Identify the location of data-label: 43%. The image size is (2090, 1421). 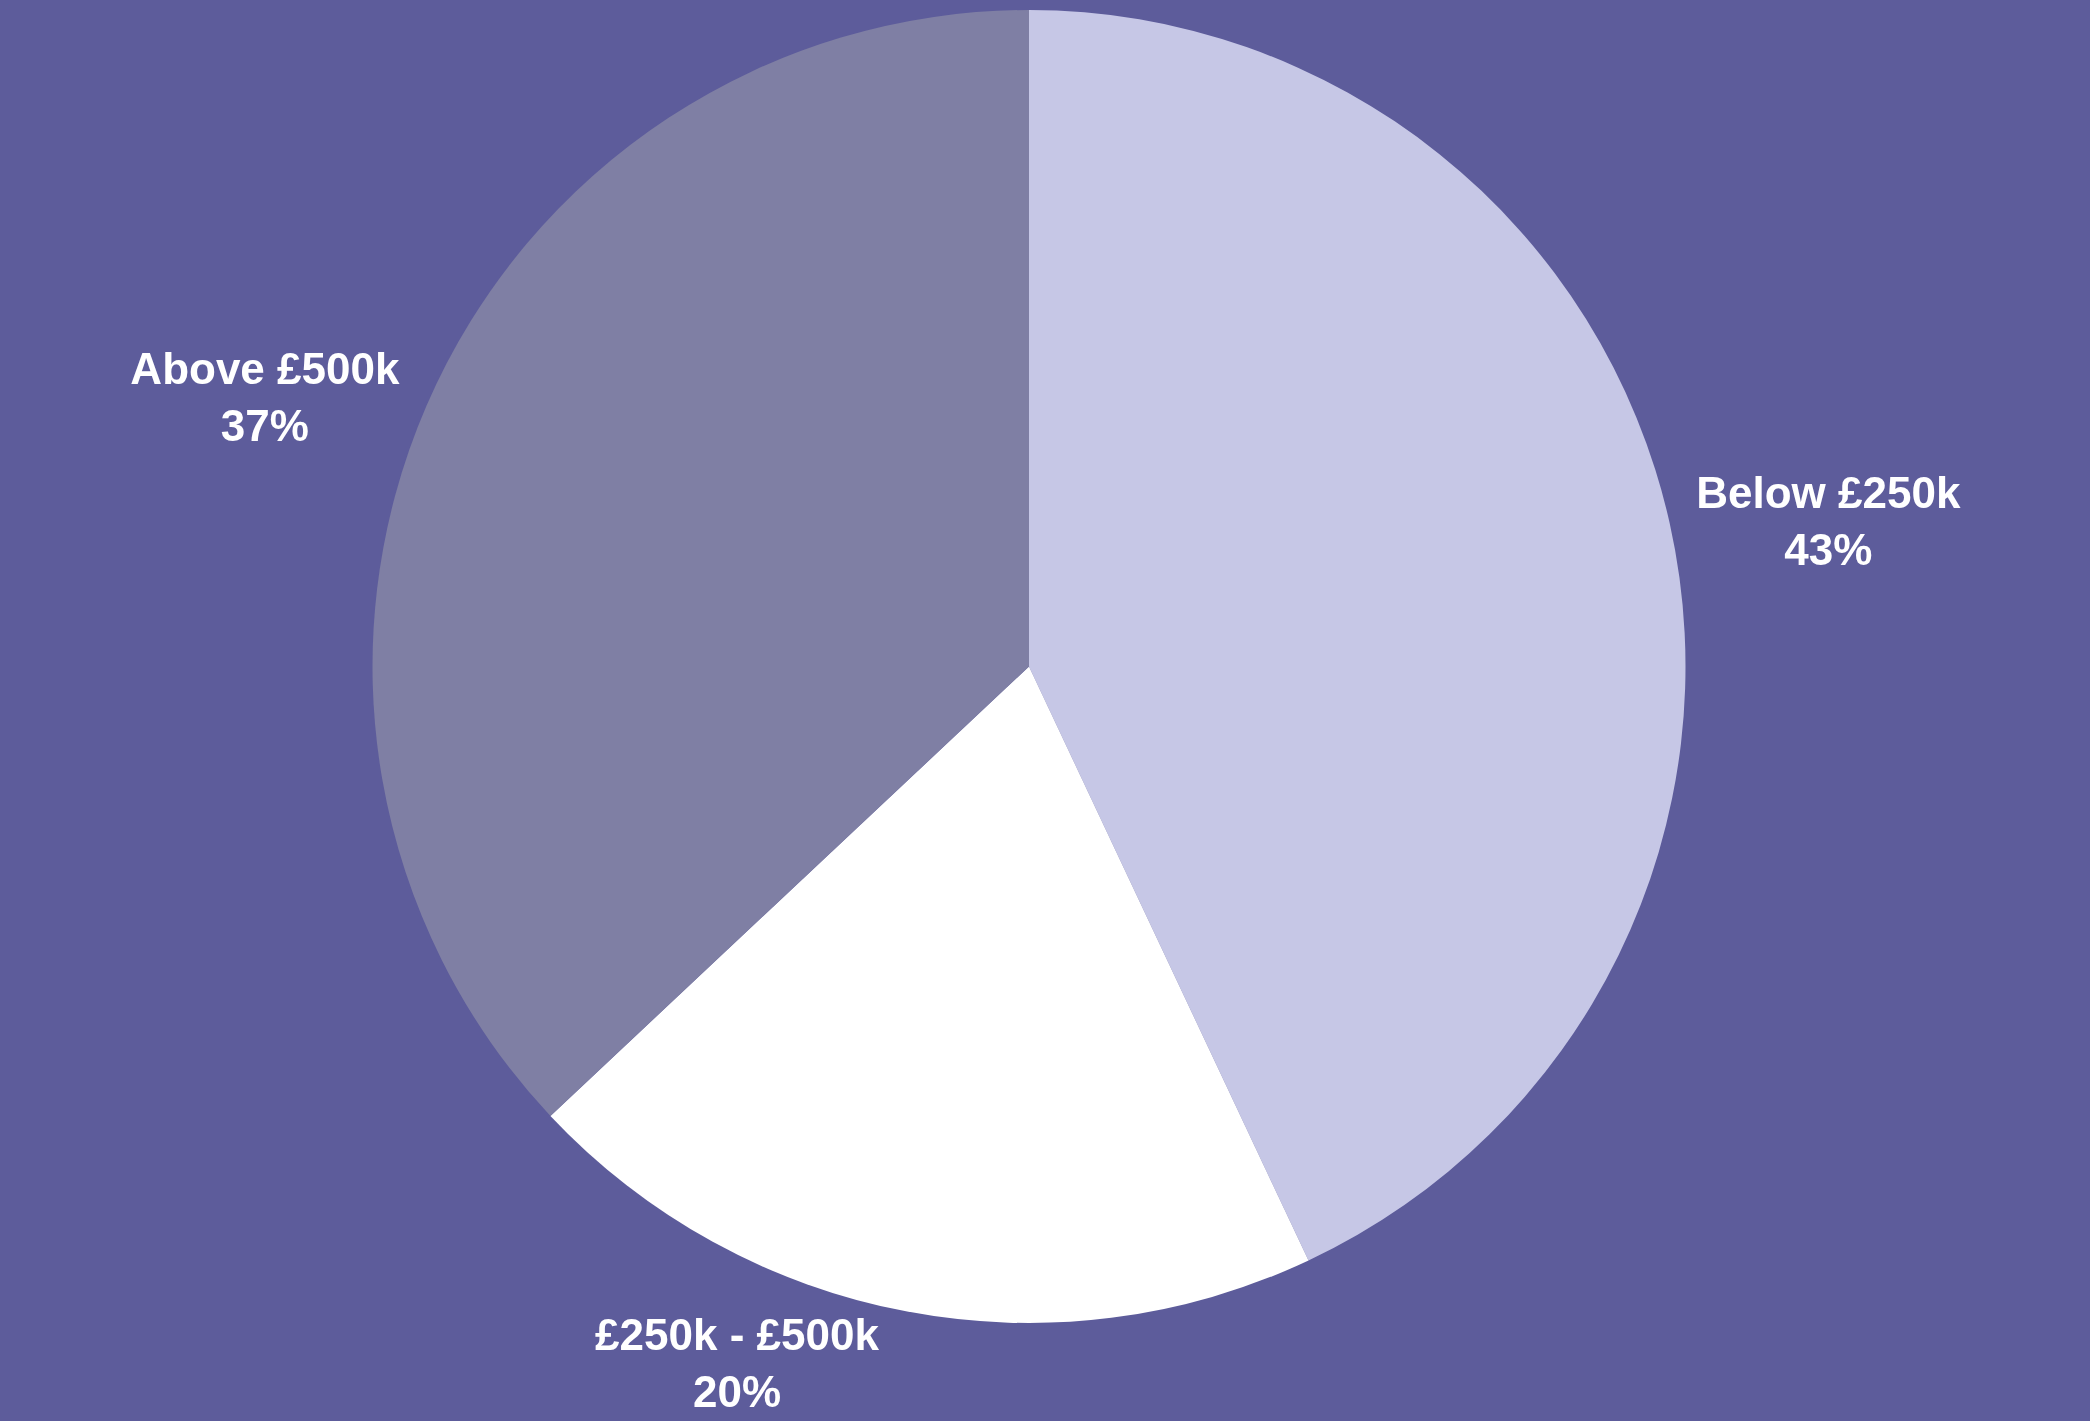
(1828, 549).